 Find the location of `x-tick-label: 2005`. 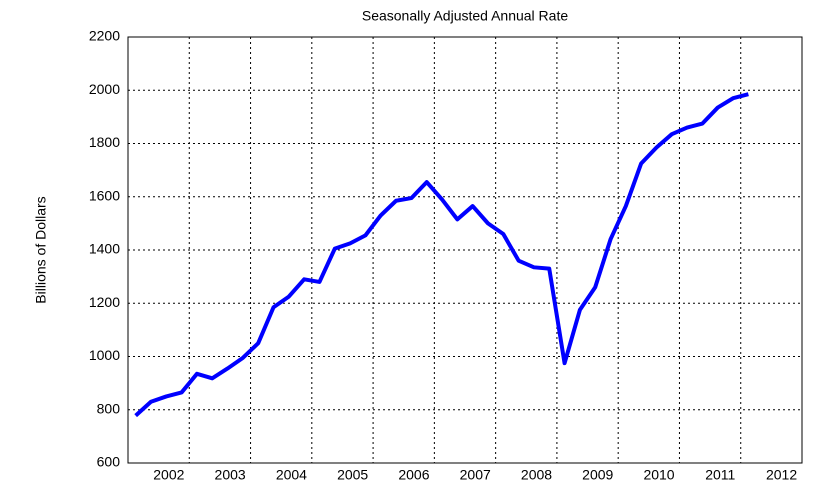

x-tick-label: 2005 is located at coordinates (352, 475).